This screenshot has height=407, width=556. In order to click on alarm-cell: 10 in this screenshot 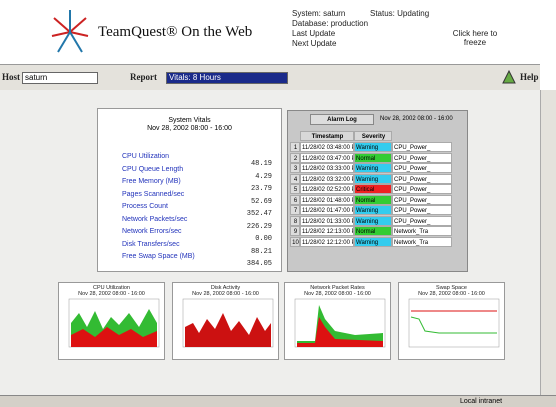, I will do `click(295, 241)`.